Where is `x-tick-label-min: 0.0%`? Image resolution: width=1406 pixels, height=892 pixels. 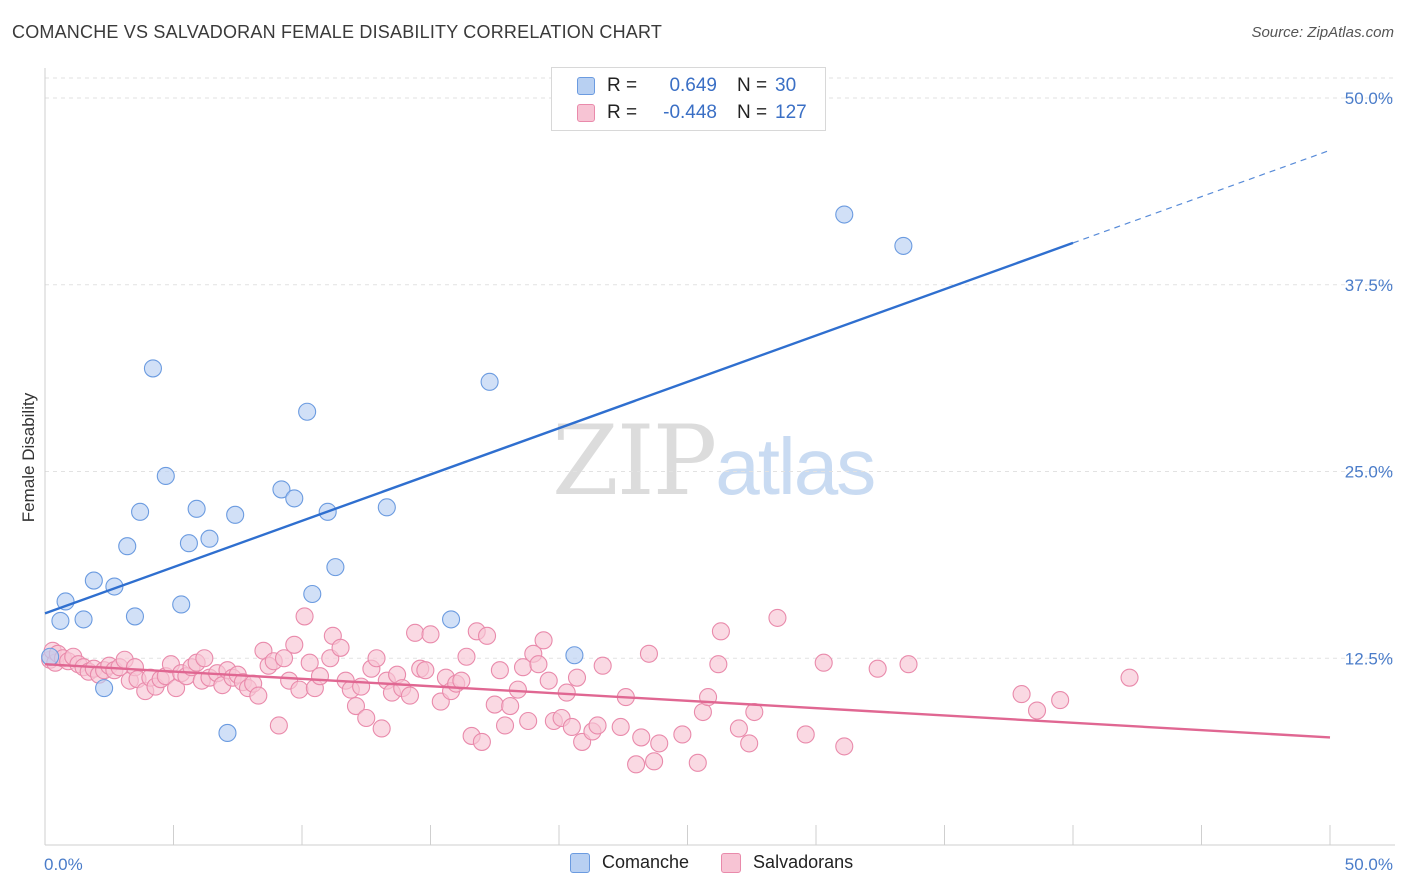 x-tick-label-min: 0.0% is located at coordinates (63, 864).